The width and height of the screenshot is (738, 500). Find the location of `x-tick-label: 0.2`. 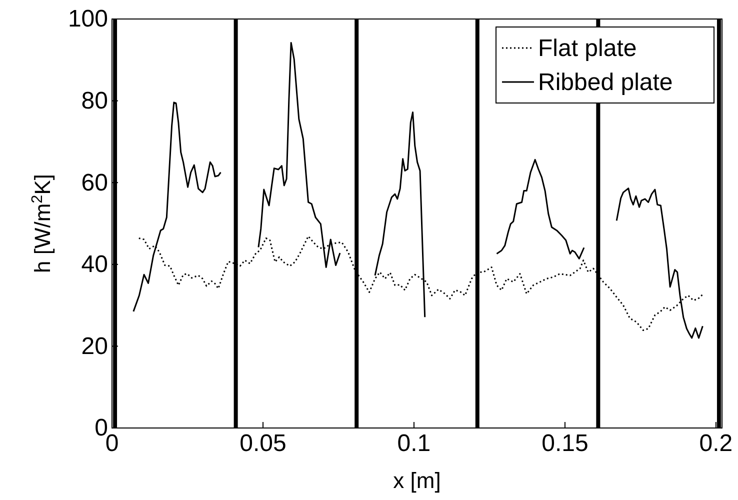

x-tick-label: 0.2 is located at coordinates (716, 444).